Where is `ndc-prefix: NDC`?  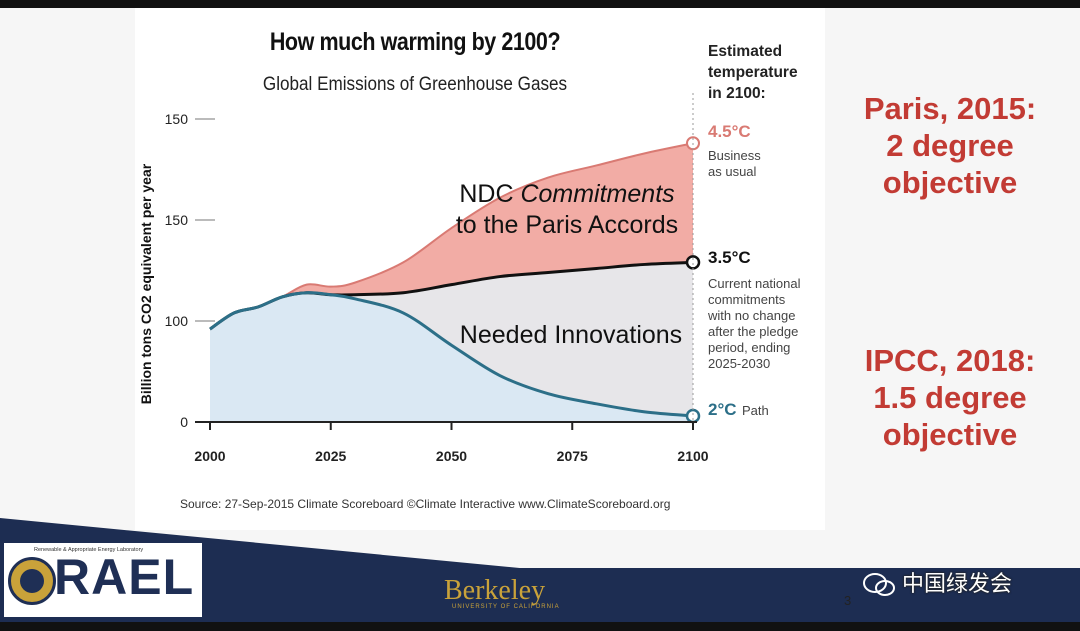
ndc-prefix: NDC is located at coordinates (490, 194).